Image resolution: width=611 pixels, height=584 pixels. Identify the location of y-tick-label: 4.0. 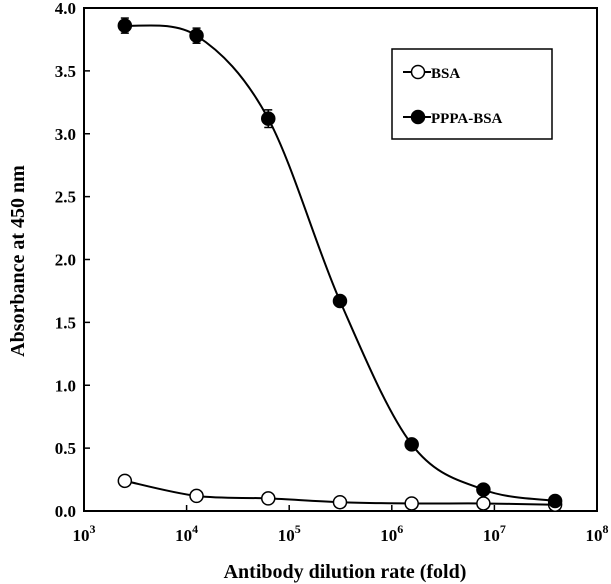
(65, 9).